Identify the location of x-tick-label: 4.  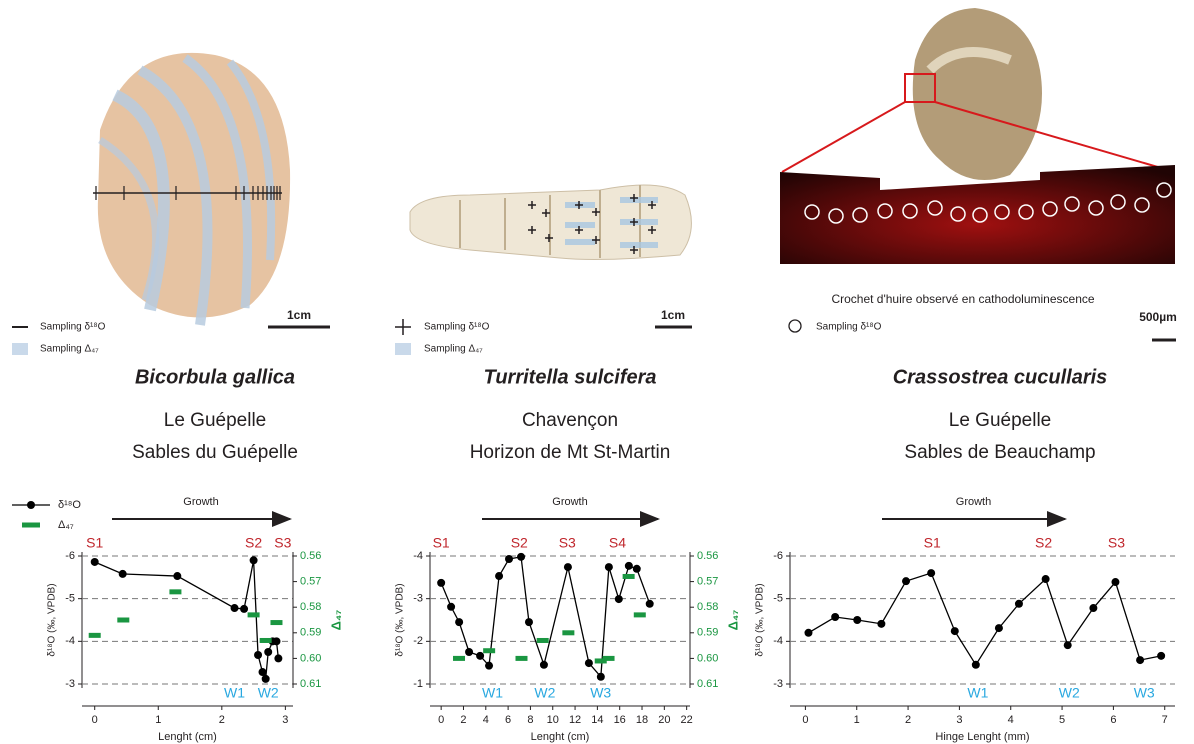
(486, 720).